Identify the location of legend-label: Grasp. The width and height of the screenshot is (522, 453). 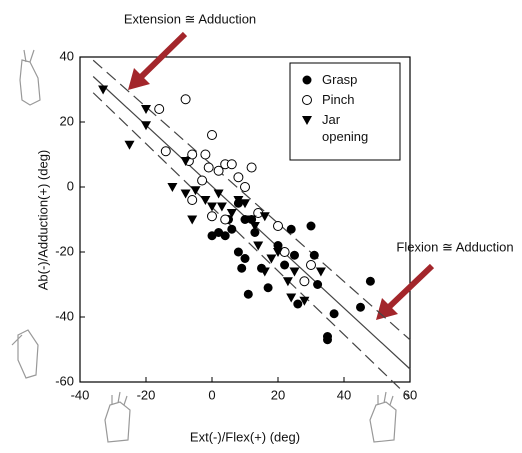
(340, 79).